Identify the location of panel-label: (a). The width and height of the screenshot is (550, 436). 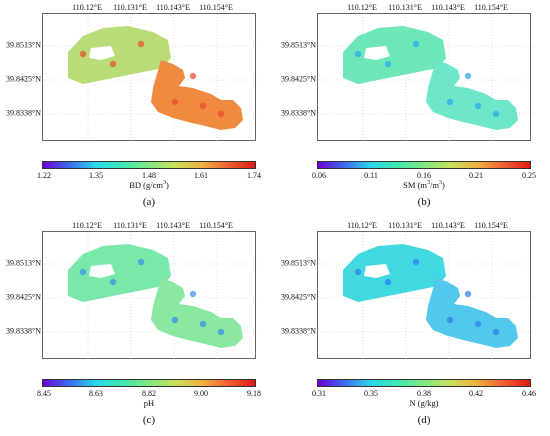
(149, 202).